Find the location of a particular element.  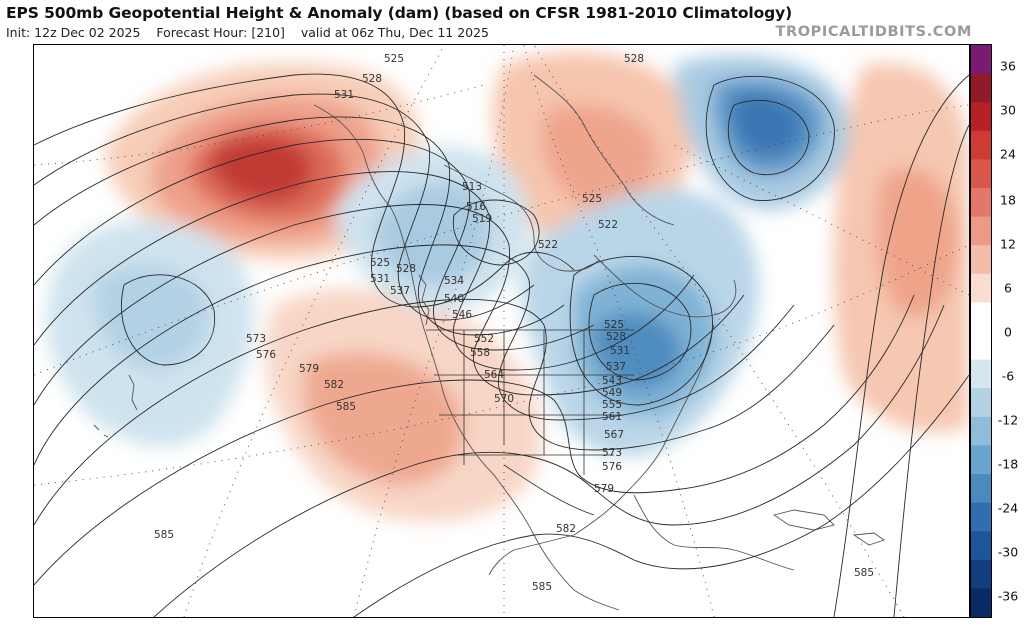

colorbar-ticks: 36 30 24 18 12 6 0 -6 -12 -18 -24 -30 -36 is located at coordinates (1009, 331).